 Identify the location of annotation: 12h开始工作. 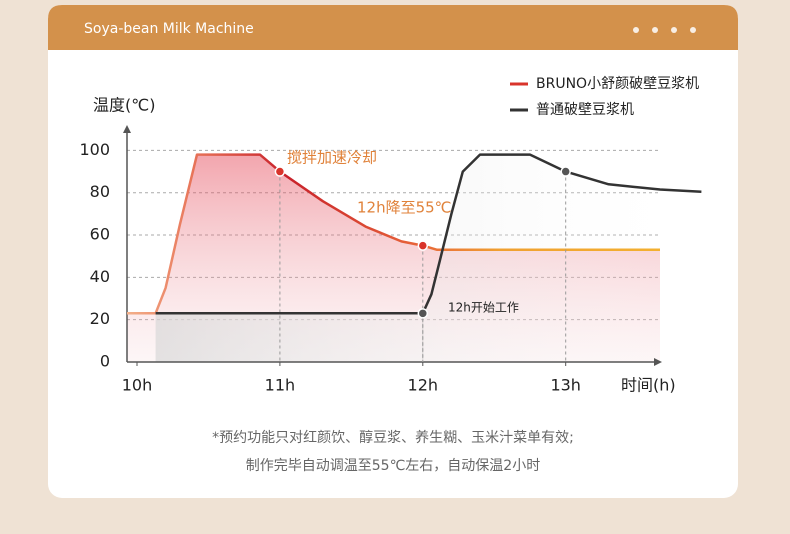
(483, 308).